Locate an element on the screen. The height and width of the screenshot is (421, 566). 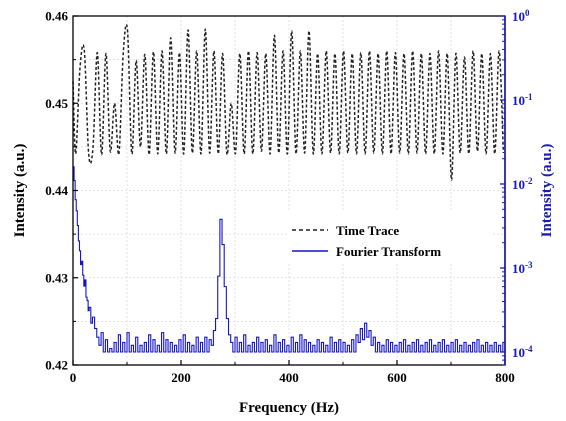
x-tick-label: 0 is located at coordinates (73, 377).